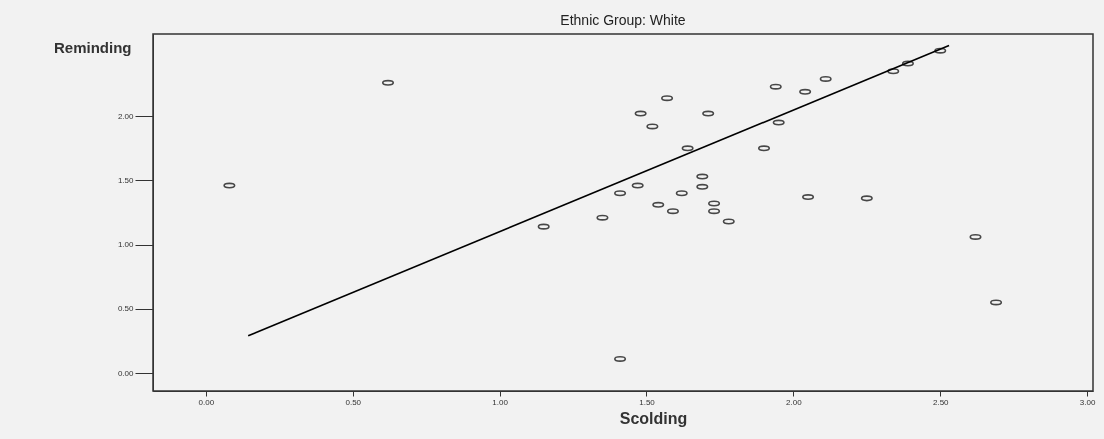  Describe the element at coordinates (653, 418) in the screenshot. I see `x-axis-title: Scolding` at that location.